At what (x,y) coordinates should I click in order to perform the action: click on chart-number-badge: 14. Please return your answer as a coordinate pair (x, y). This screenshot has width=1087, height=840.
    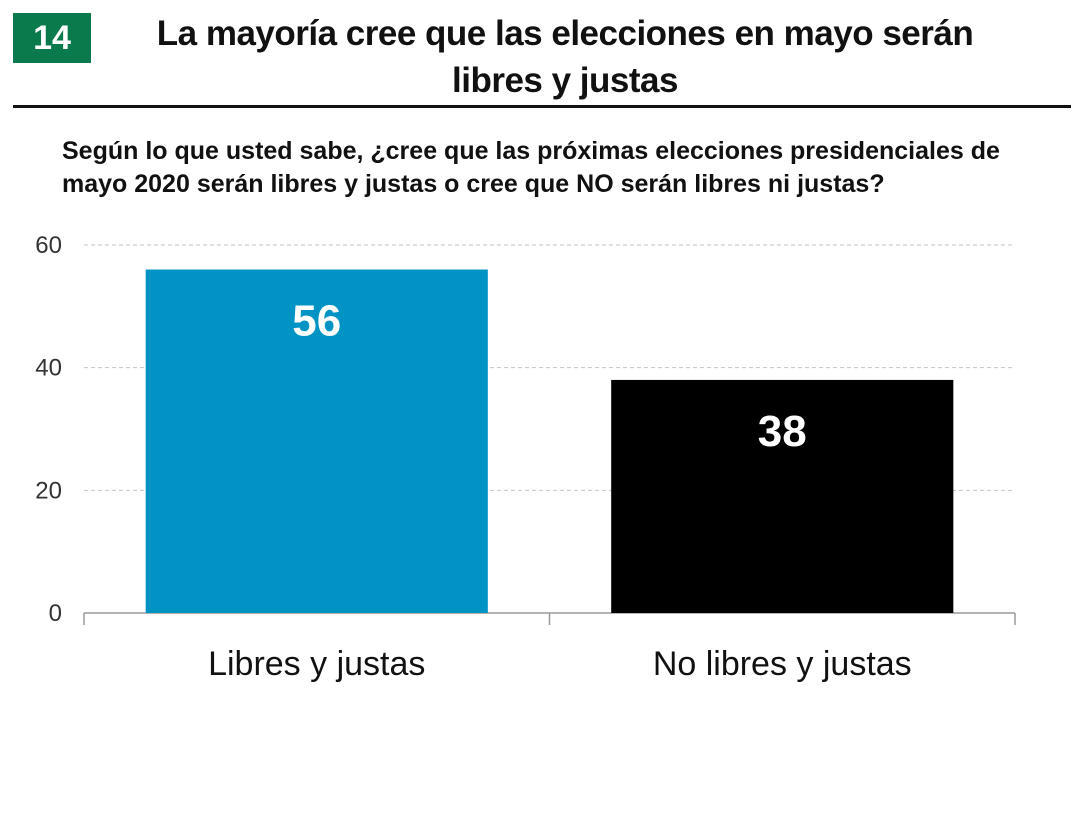
    Looking at the image, I should click on (52, 38).